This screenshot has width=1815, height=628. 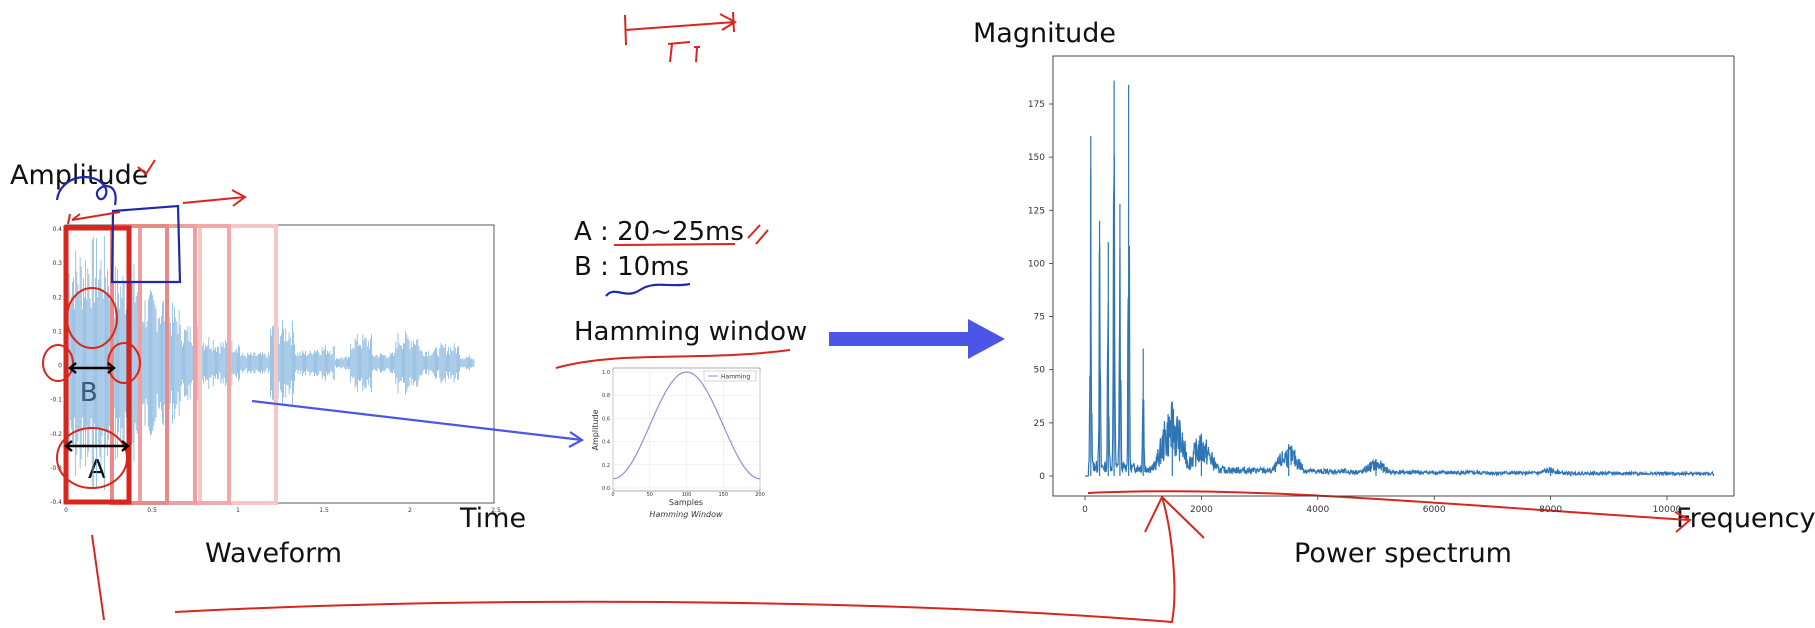 I want to click on spectrum-title: Power spectrum, so click(x=1403, y=553).